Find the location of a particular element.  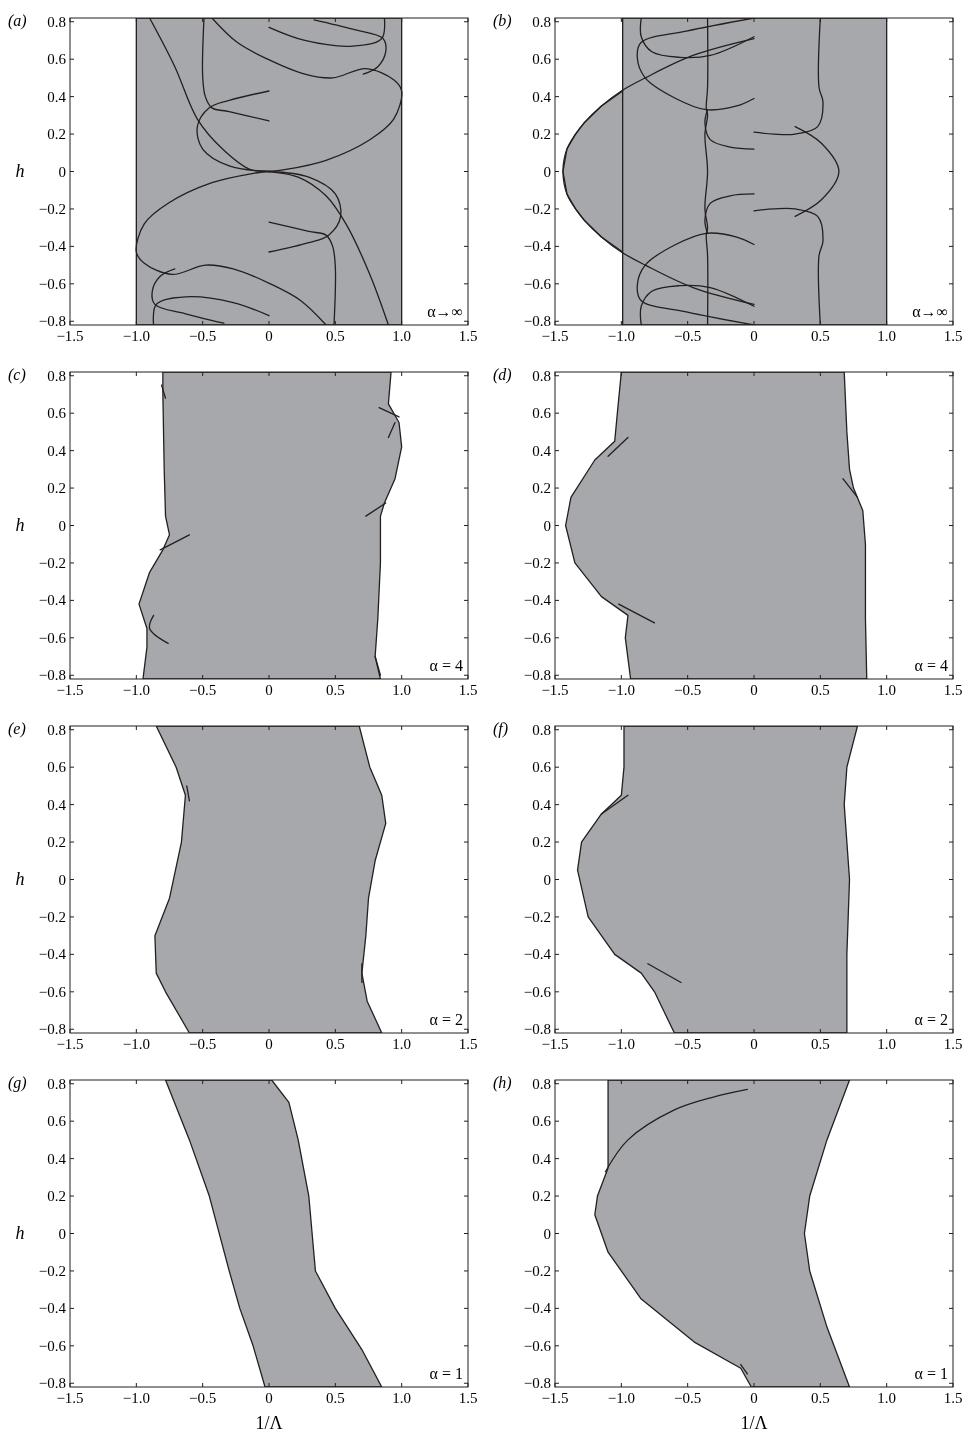

annotation: α = 2 is located at coordinates (446, 1019).